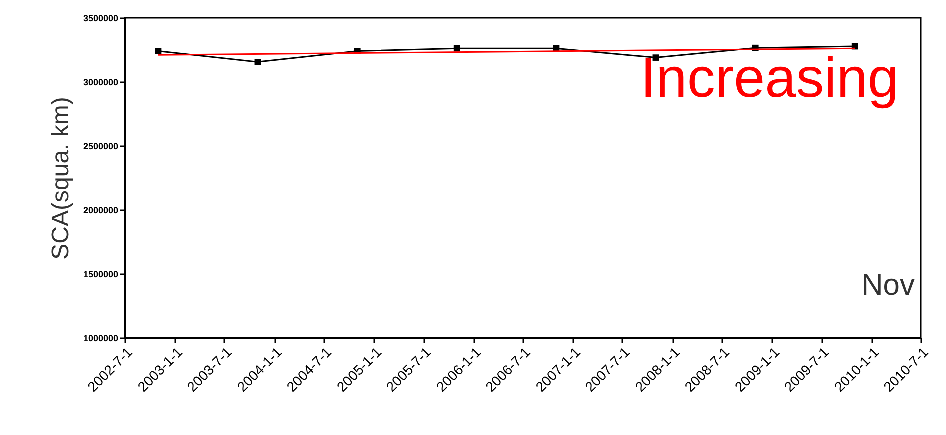  I want to click on y-tick-label: 3000000, so click(100, 83).